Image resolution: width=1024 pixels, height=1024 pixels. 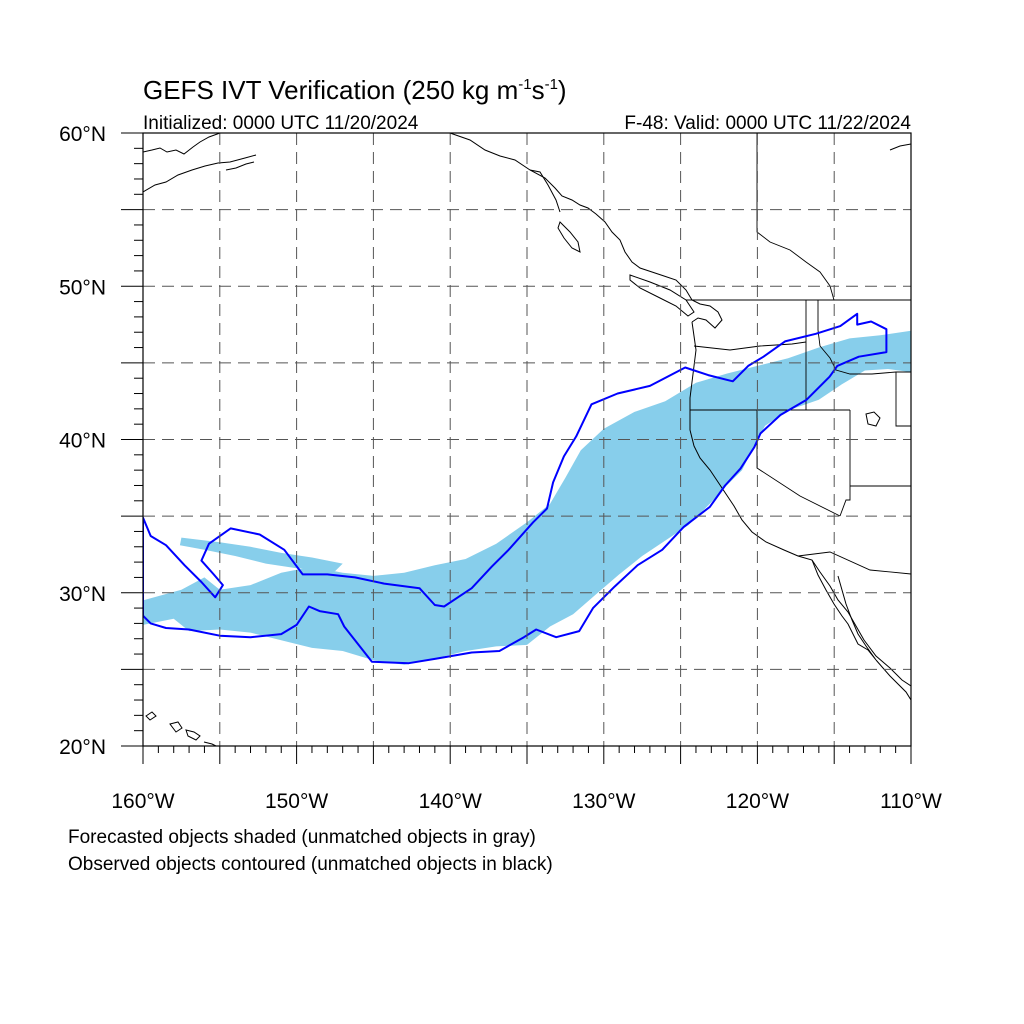 What do you see at coordinates (911, 801) in the screenshot?
I see `lon-tick-label: 110°W` at bounding box center [911, 801].